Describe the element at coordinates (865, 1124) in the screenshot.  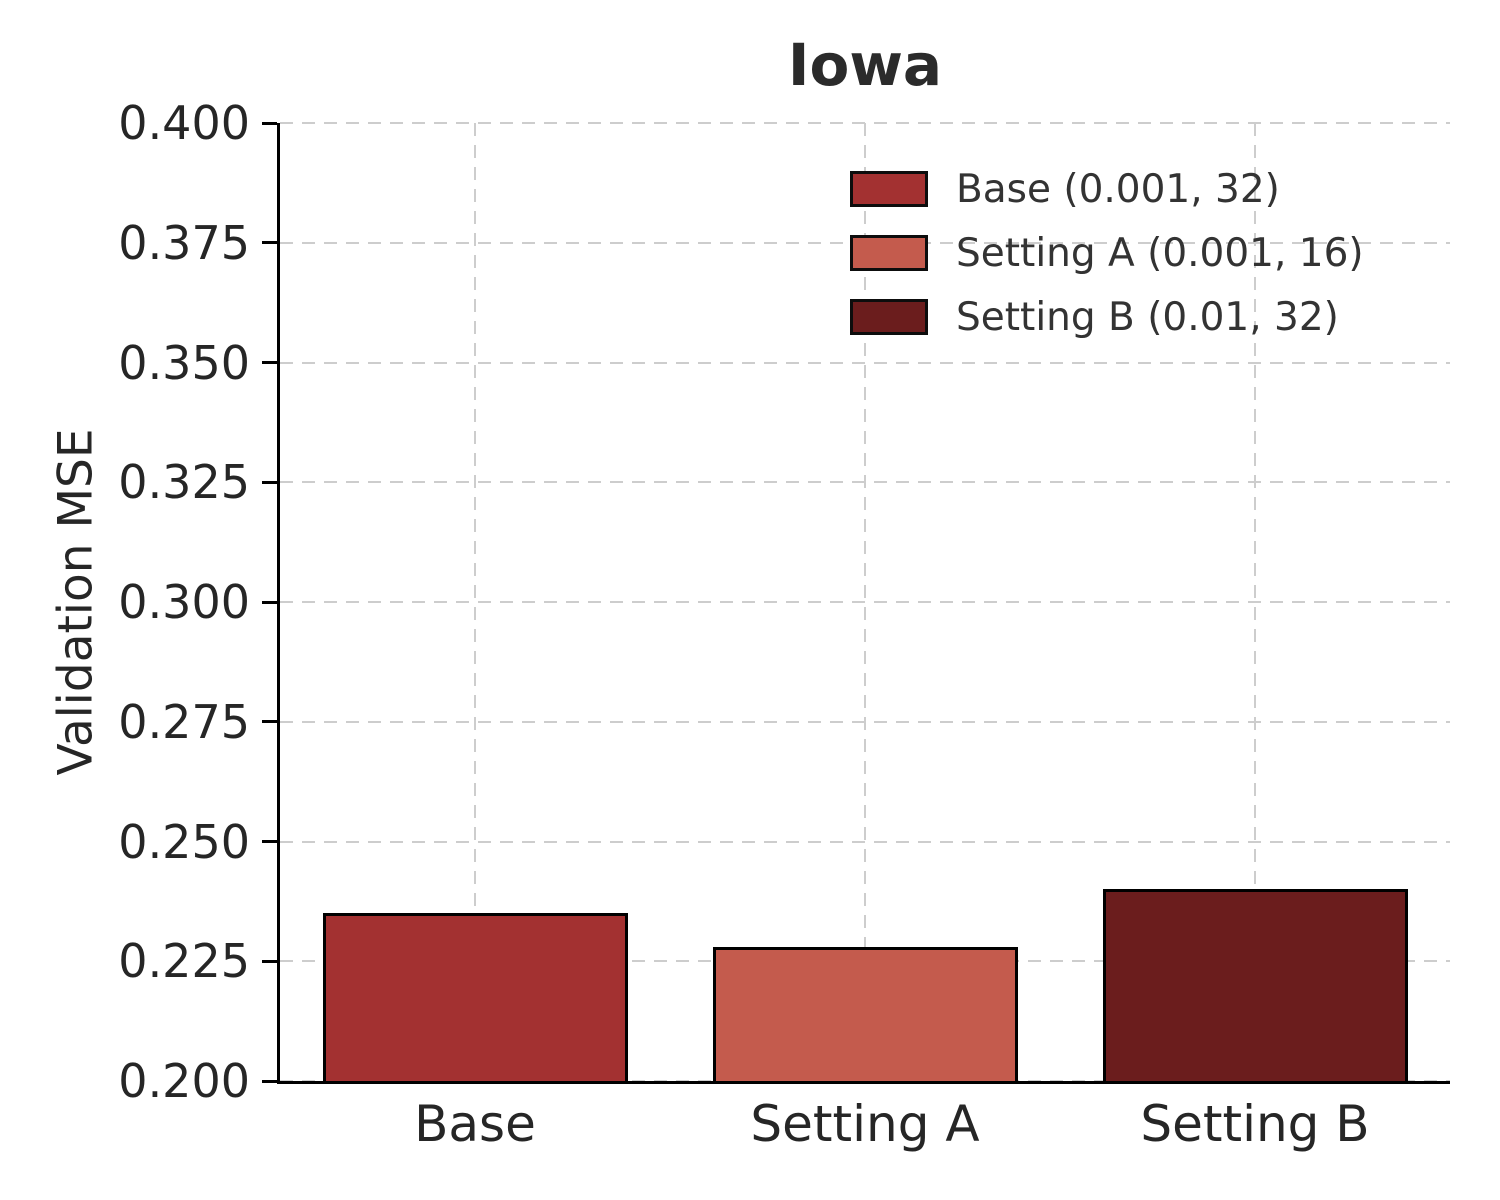
I see `x-tick-label-setting-a: Setting A` at that location.